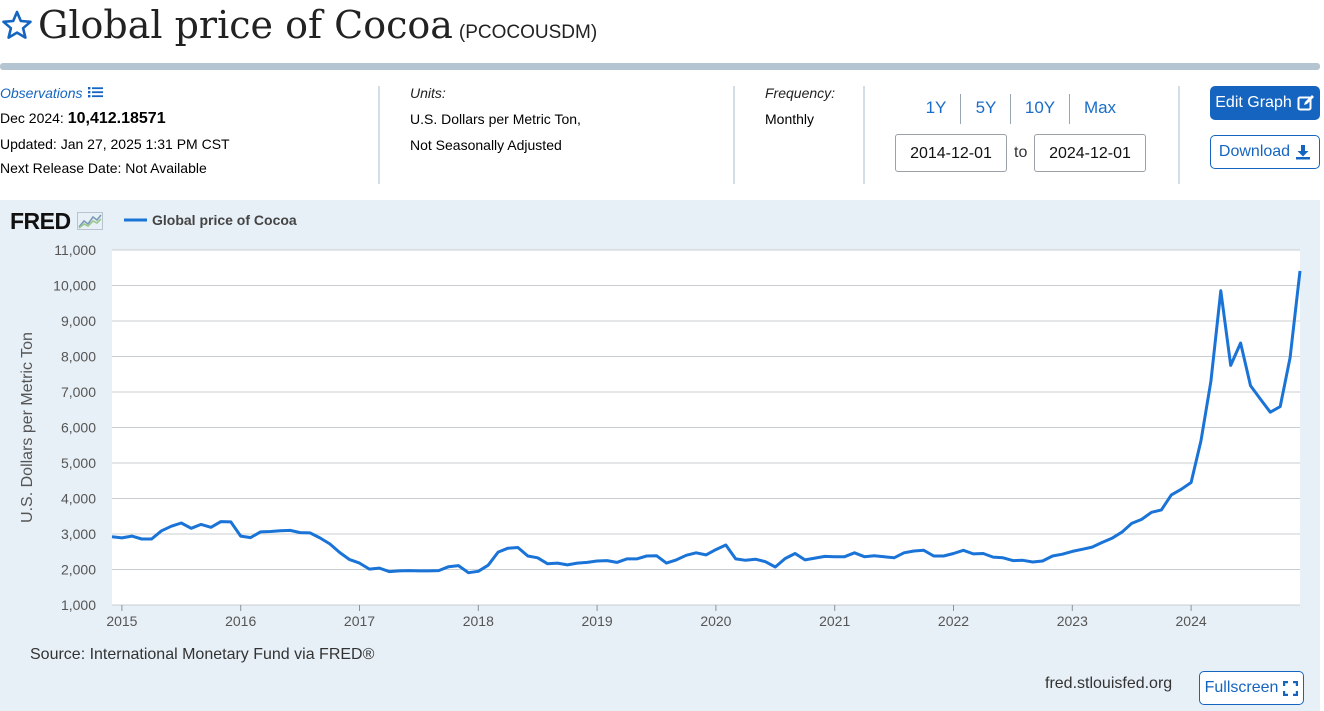 The width and height of the screenshot is (1324, 711). I want to click on y-tick-label: 8,000, so click(78, 357).